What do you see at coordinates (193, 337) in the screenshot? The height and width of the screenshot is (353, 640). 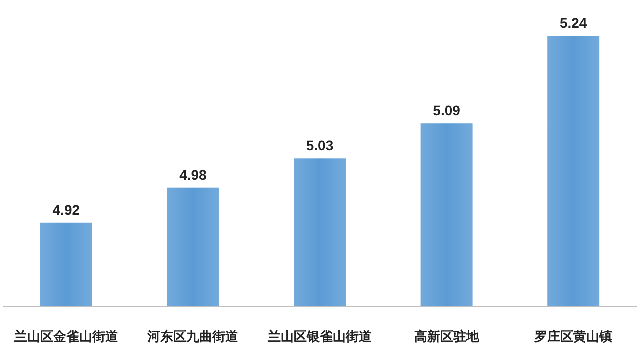 I see `x-tick-label: 河东区九曲街道` at bounding box center [193, 337].